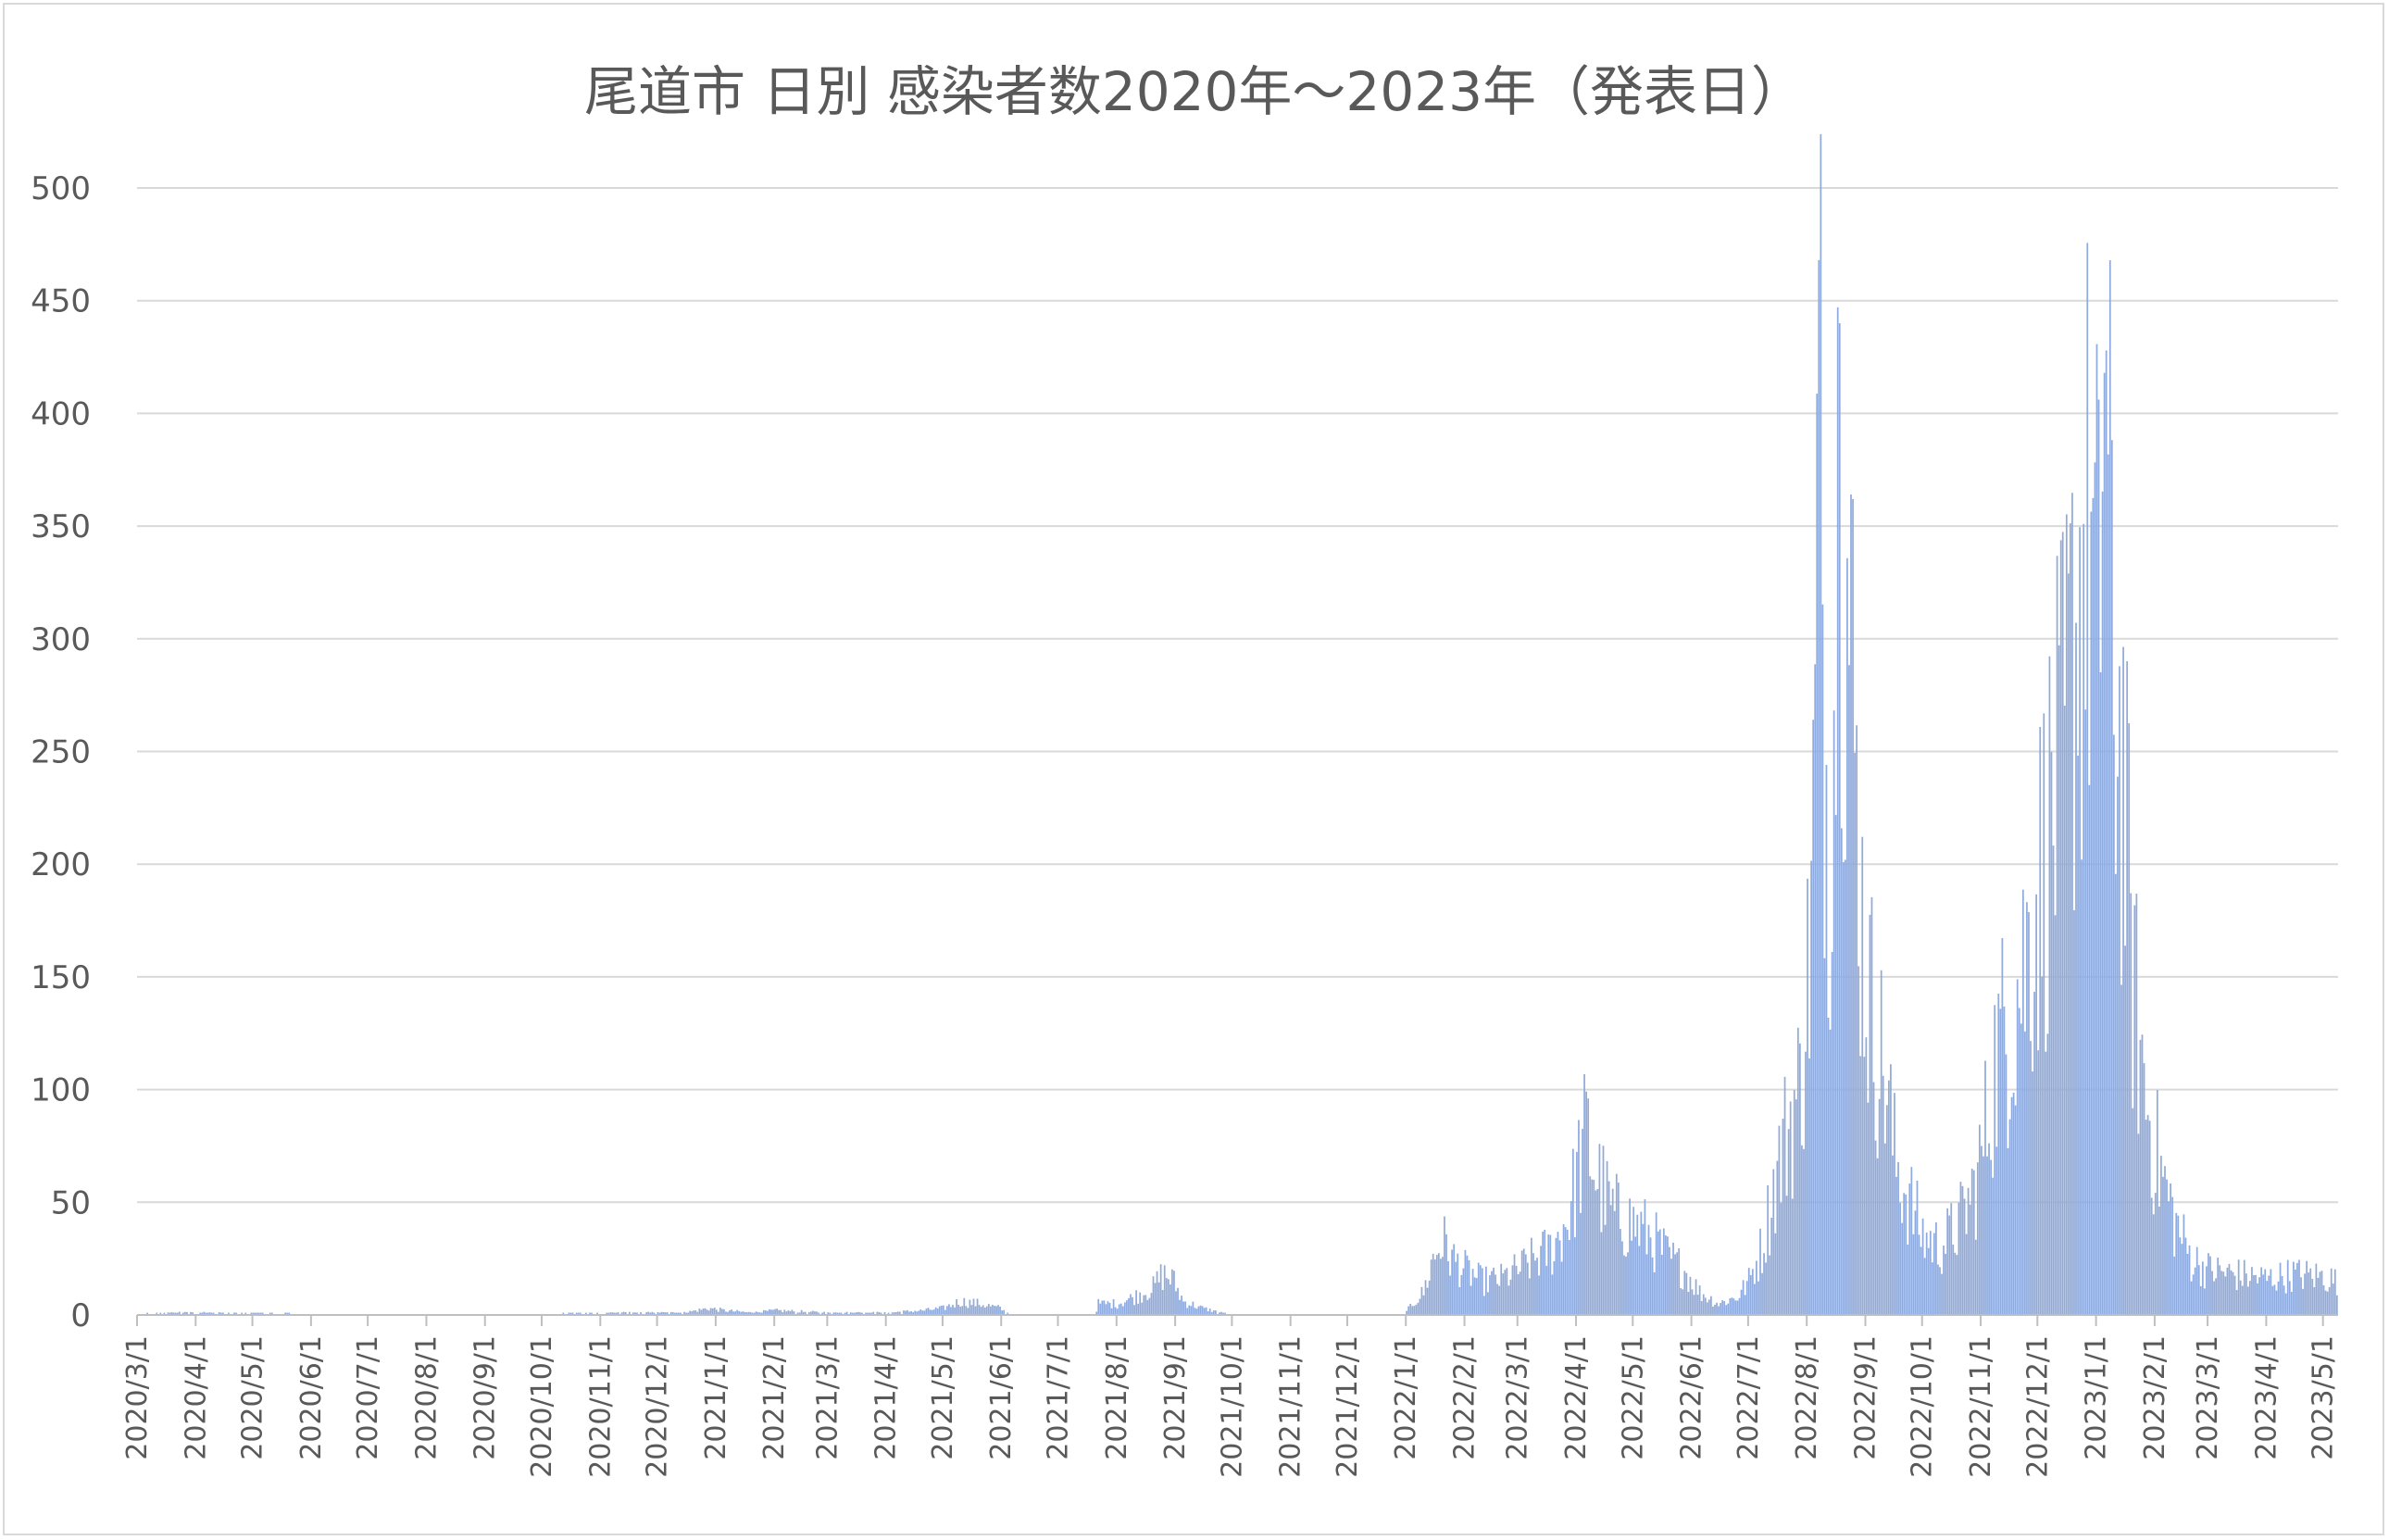 Image resolution: width=2389 pixels, height=1540 pixels. I want to click on x-tick-label: 2022/3/1, so click(1518, 1397).